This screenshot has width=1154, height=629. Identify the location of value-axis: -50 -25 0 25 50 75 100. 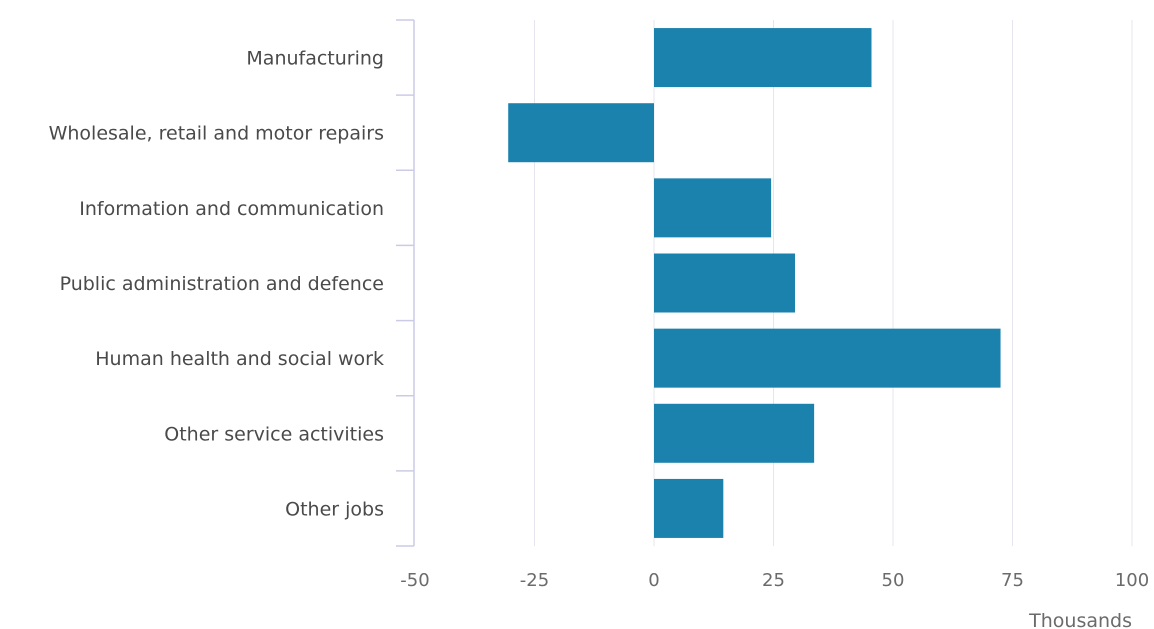
(774, 580).